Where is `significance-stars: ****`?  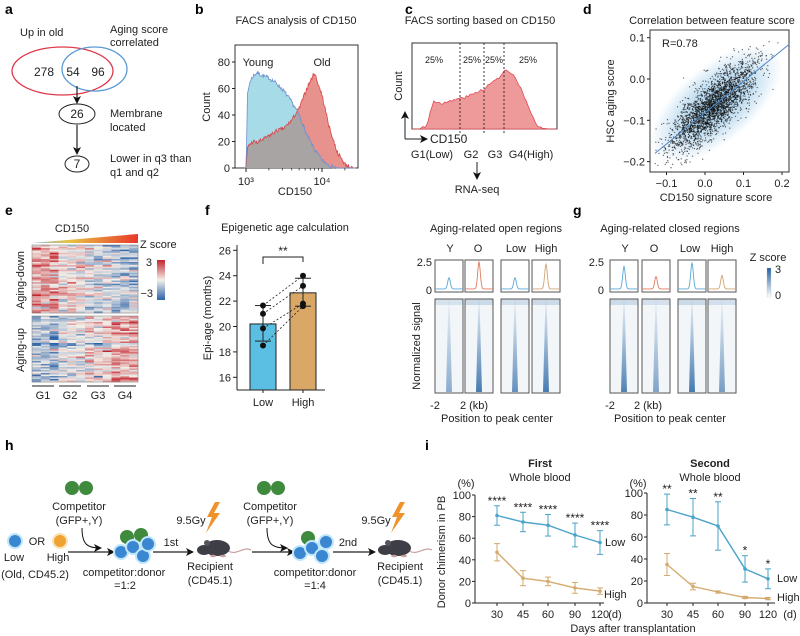
significance-stars: **** is located at coordinates (523, 507).